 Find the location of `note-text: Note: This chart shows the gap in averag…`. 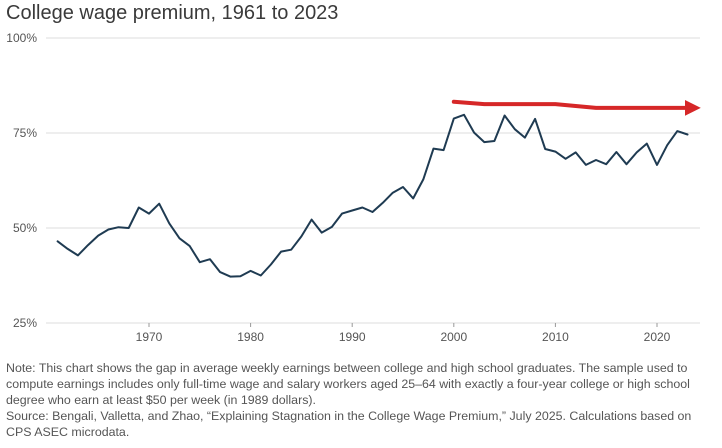

note-text: Note: This chart shows the gap in averag… is located at coordinates (348, 384).